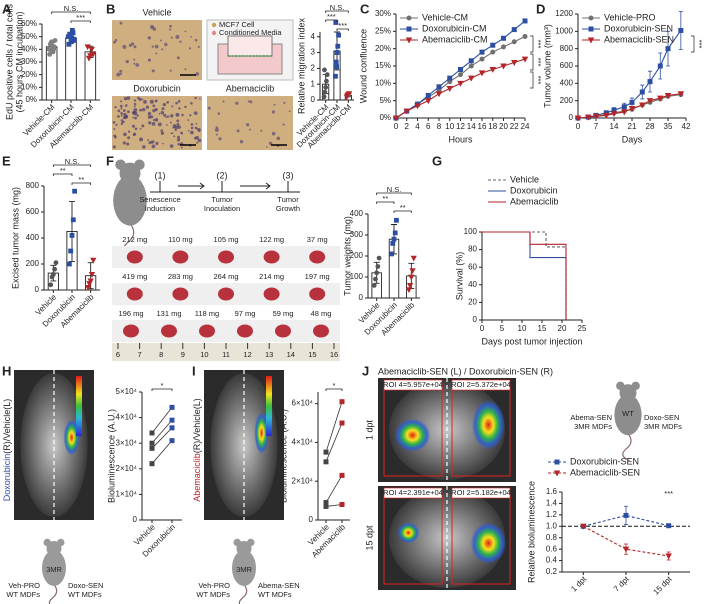  Describe the element at coordinates (357, 276) in the screenshot. I see `y-tick-label: 100` at that location.